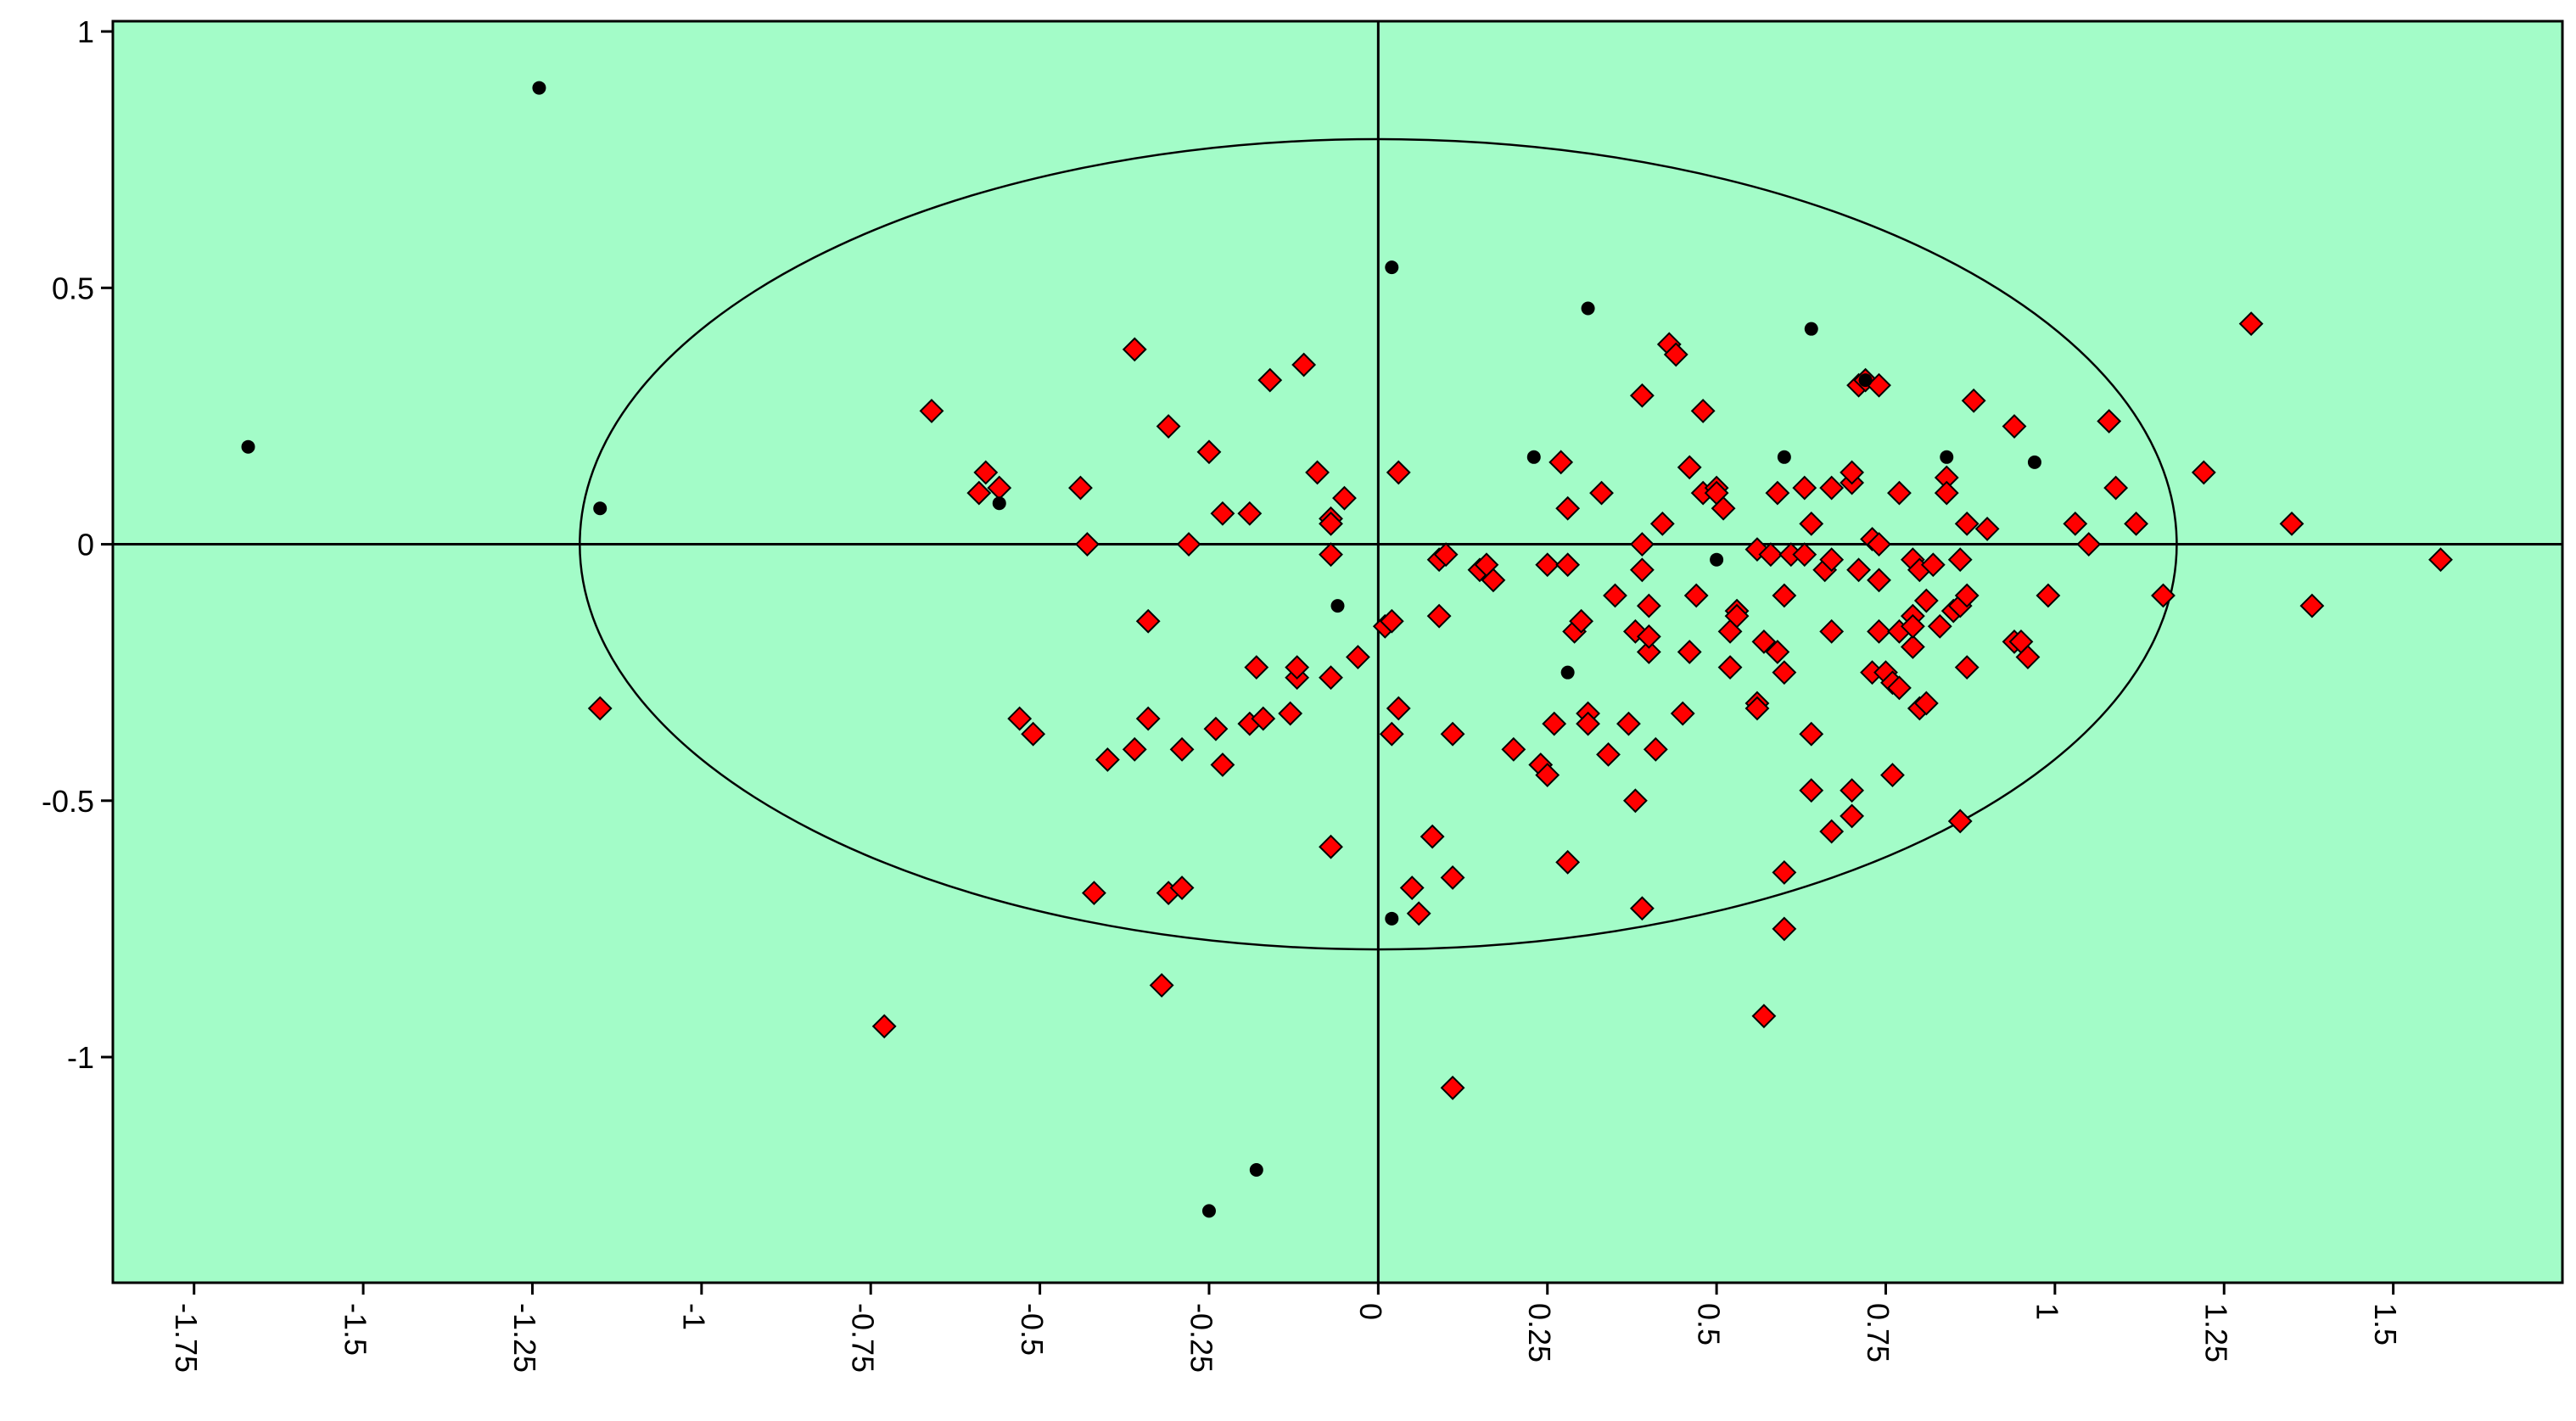  What do you see at coordinates (80, 1057) in the screenshot?
I see `y-tick-label: -1` at bounding box center [80, 1057].